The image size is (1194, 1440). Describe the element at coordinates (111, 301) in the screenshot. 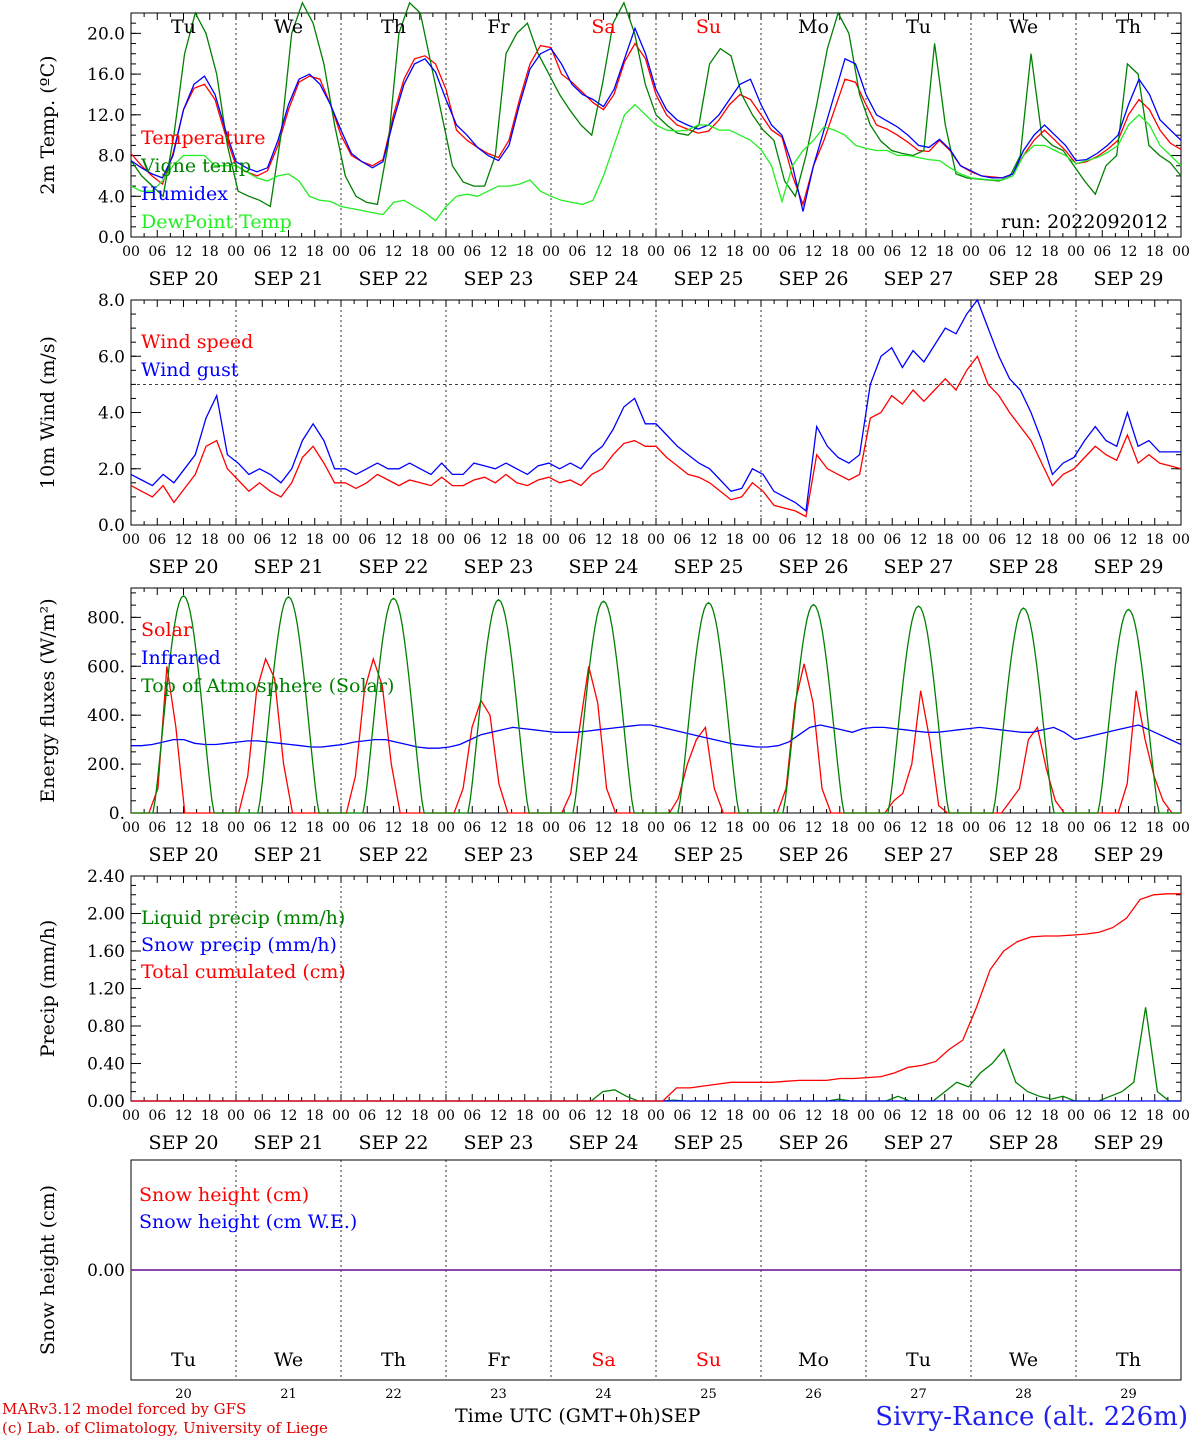

I see `y-tick-label: 8.0` at that location.